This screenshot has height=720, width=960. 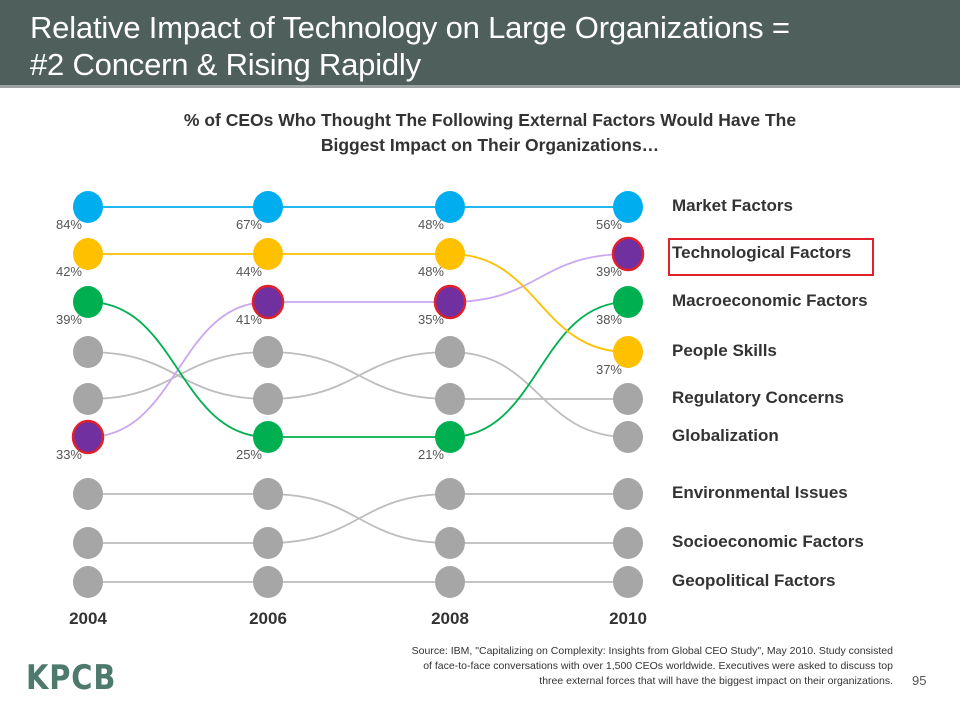 What do you see at coordinates (450, 618) in the screenshot?
I see `x-tick-2008: 2008` at bounding box center [450, 618].